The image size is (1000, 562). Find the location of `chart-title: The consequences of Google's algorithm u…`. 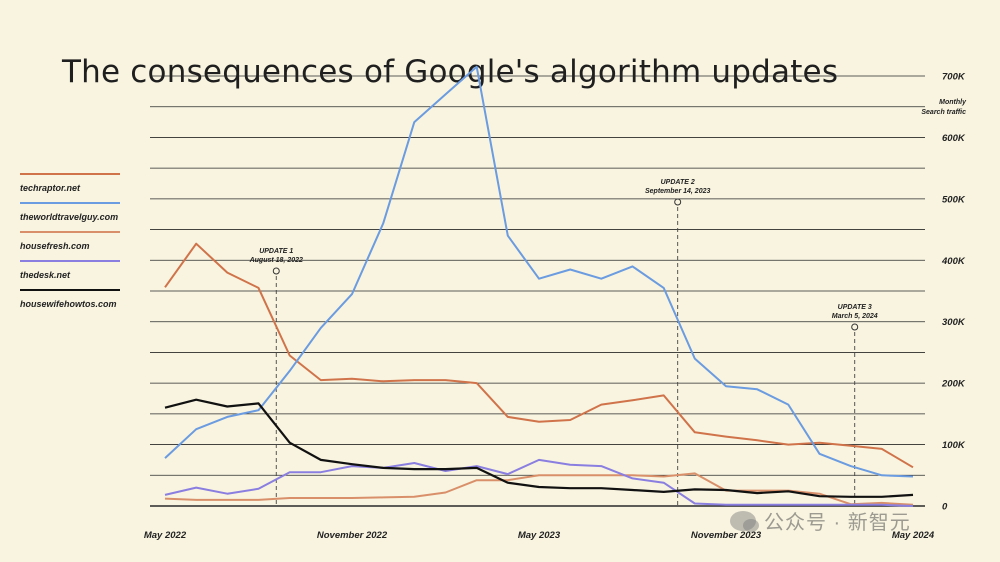

chart-title: The consequences of Google's algorithm u… is located at coordinates (450, 72).